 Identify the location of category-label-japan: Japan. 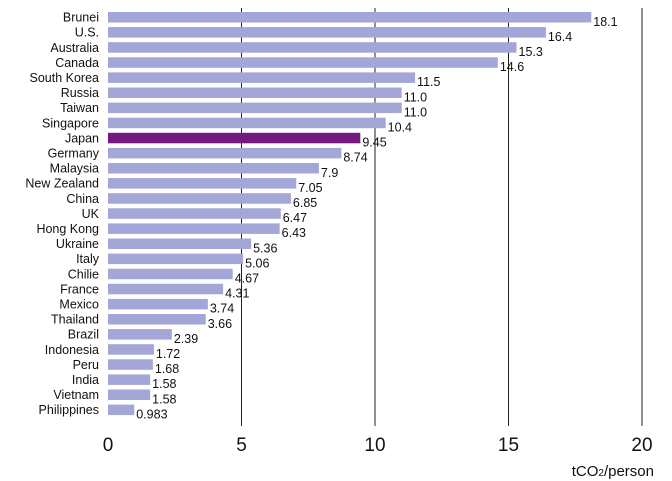
(82, 138).